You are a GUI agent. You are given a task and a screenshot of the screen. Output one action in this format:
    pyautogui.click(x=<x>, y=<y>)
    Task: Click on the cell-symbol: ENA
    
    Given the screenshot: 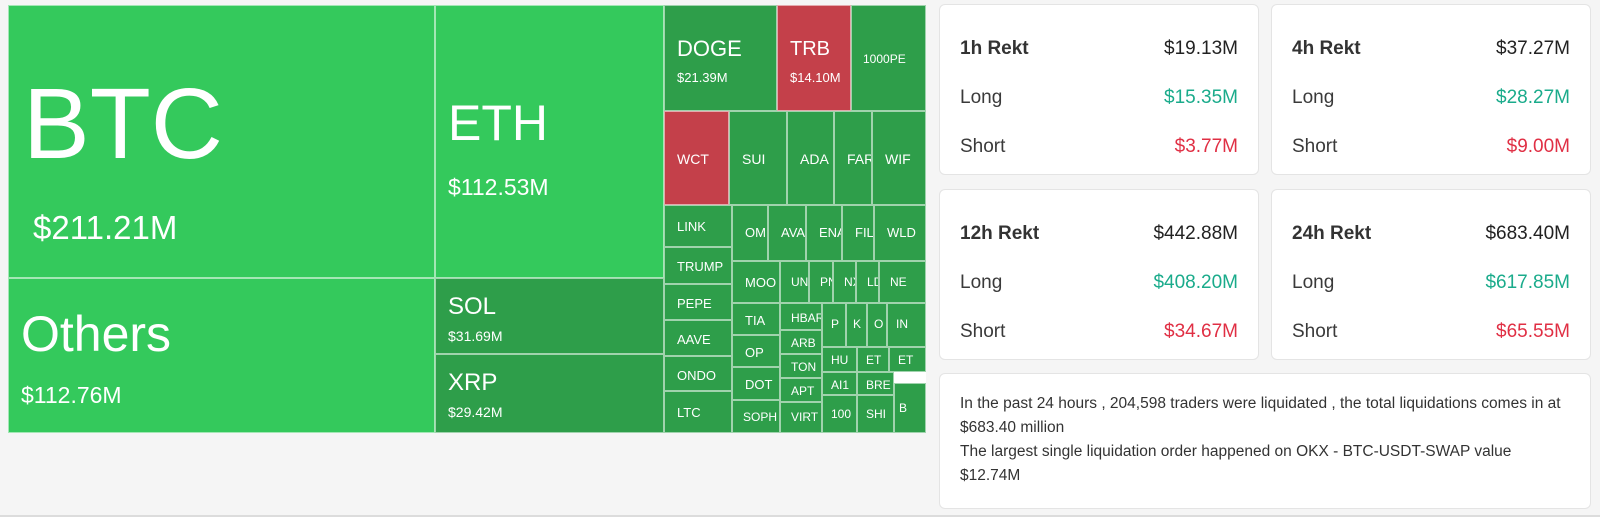 What is the action you would take?
    pyautogui.click(x=830, y=232)
    